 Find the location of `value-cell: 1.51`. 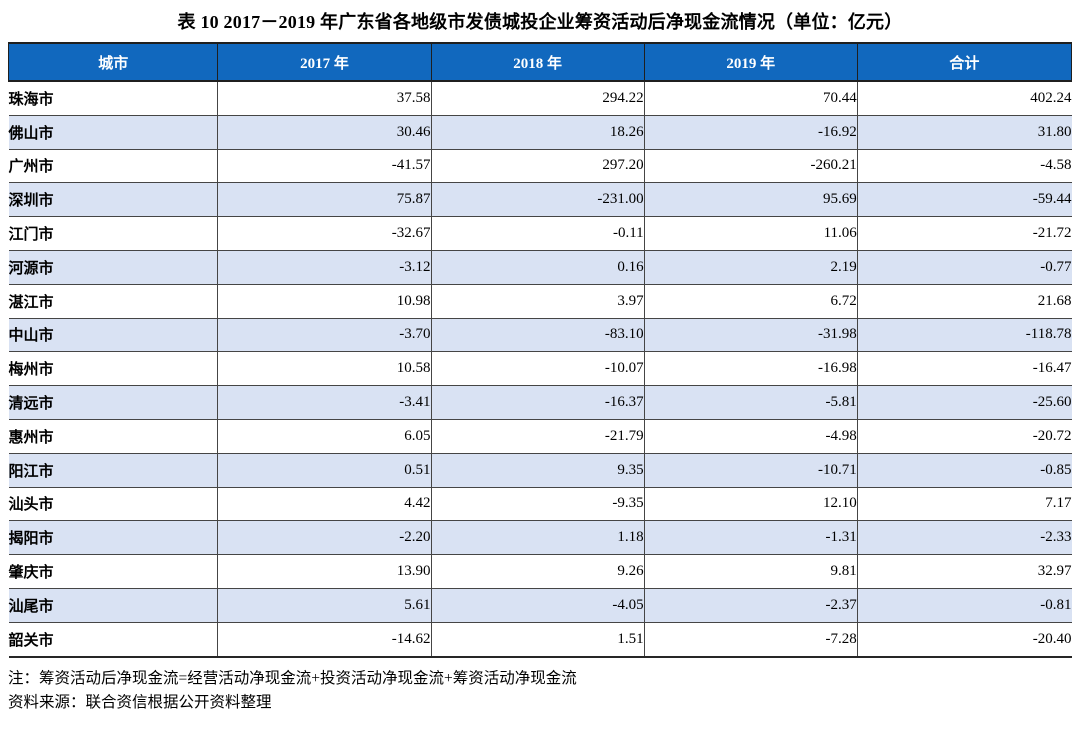

value-cell: 1.51 is located at coordinates (537, 640).